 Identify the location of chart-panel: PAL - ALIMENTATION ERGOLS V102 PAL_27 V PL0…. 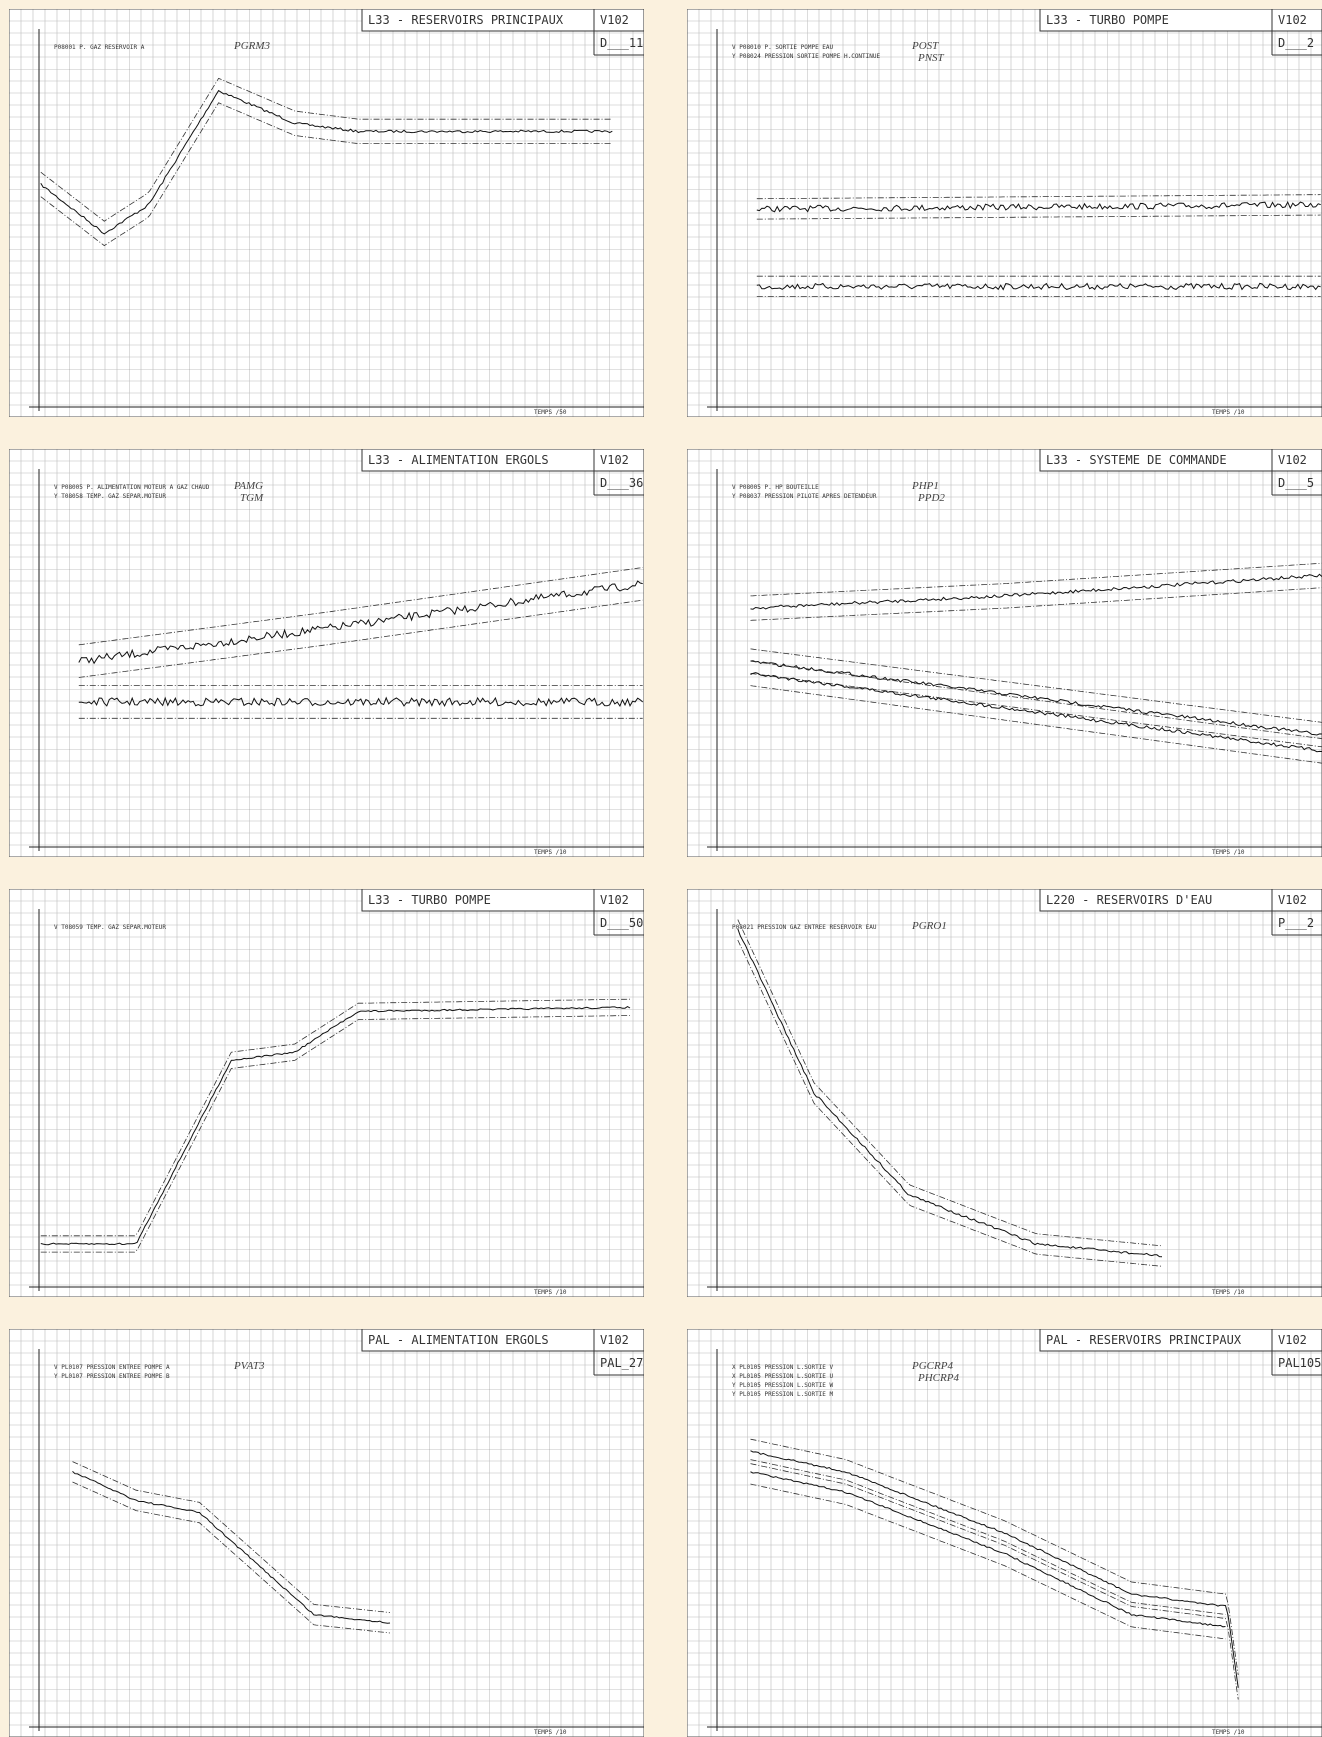
(326, 1533).